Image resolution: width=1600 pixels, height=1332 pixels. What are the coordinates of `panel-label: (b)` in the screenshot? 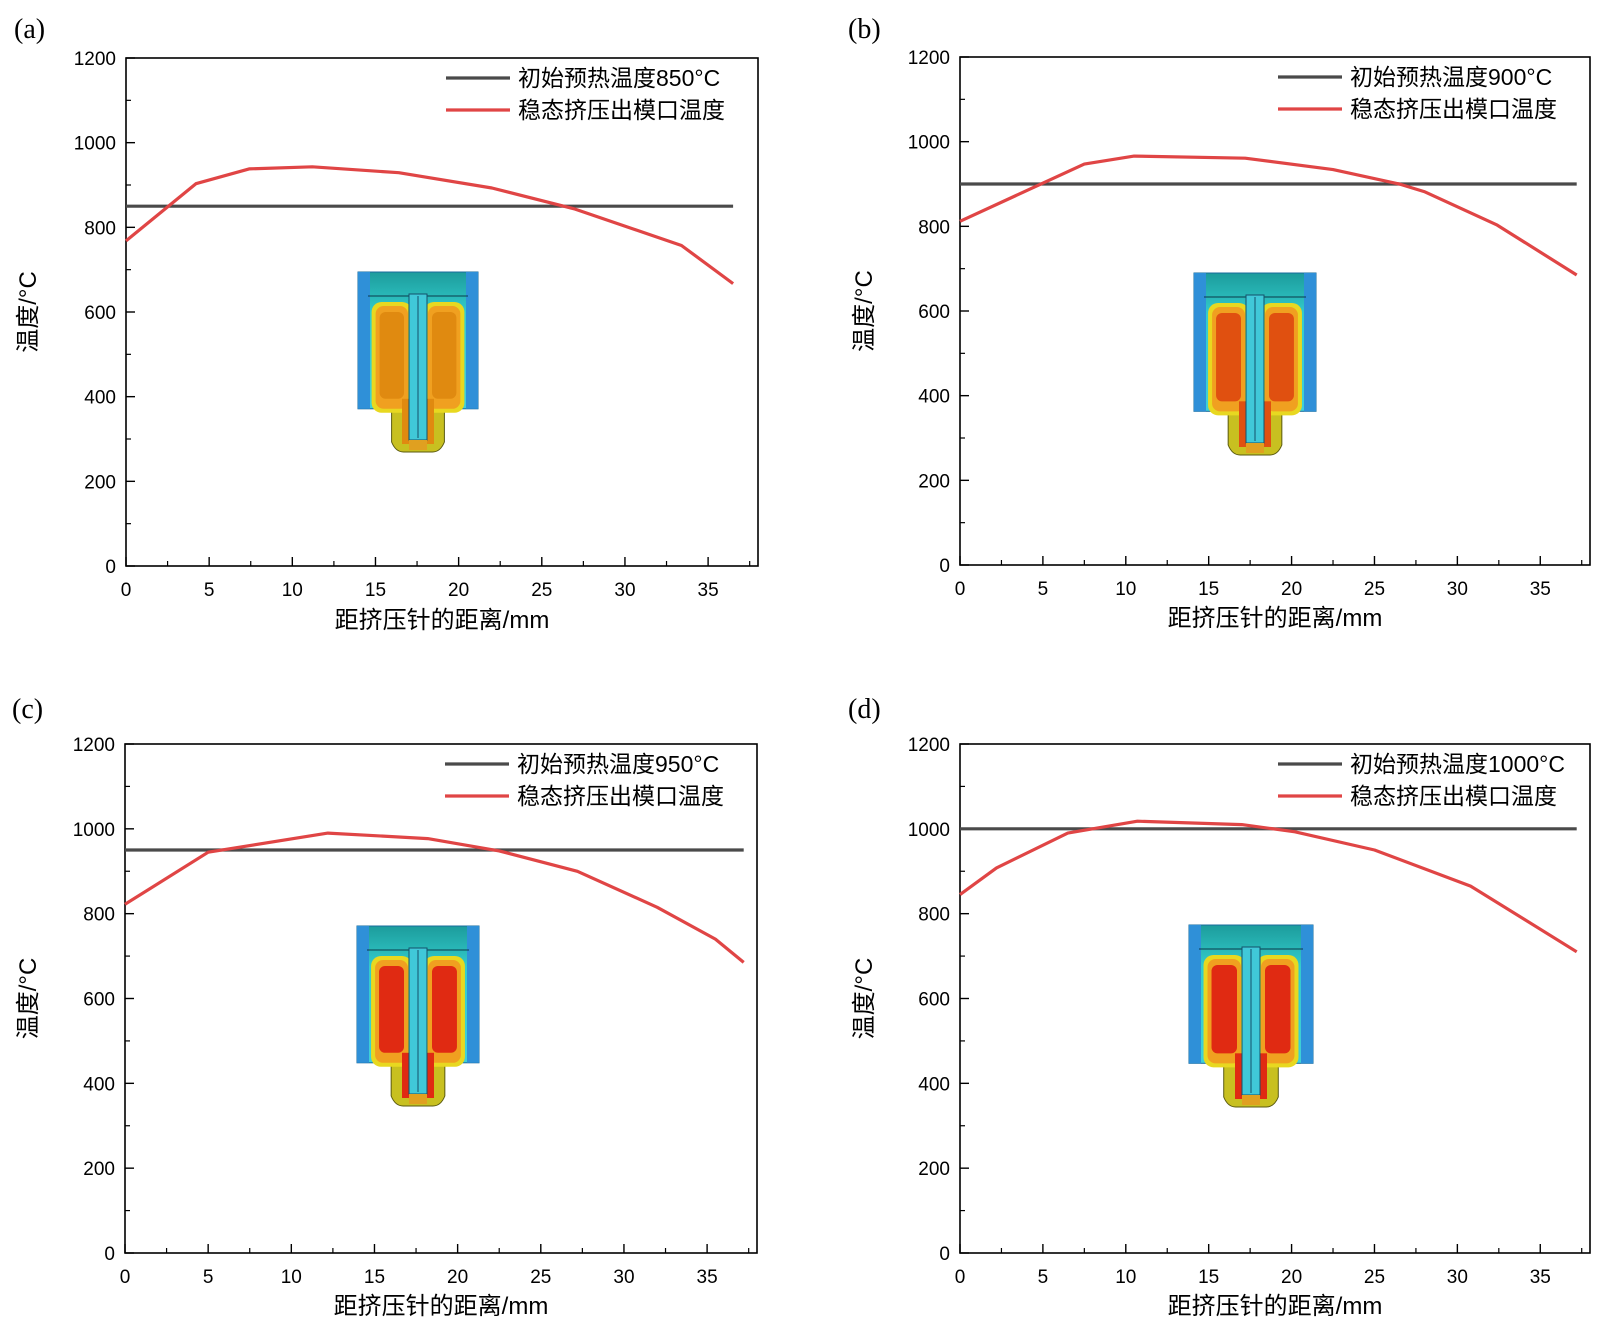 It's located at (864, 29).